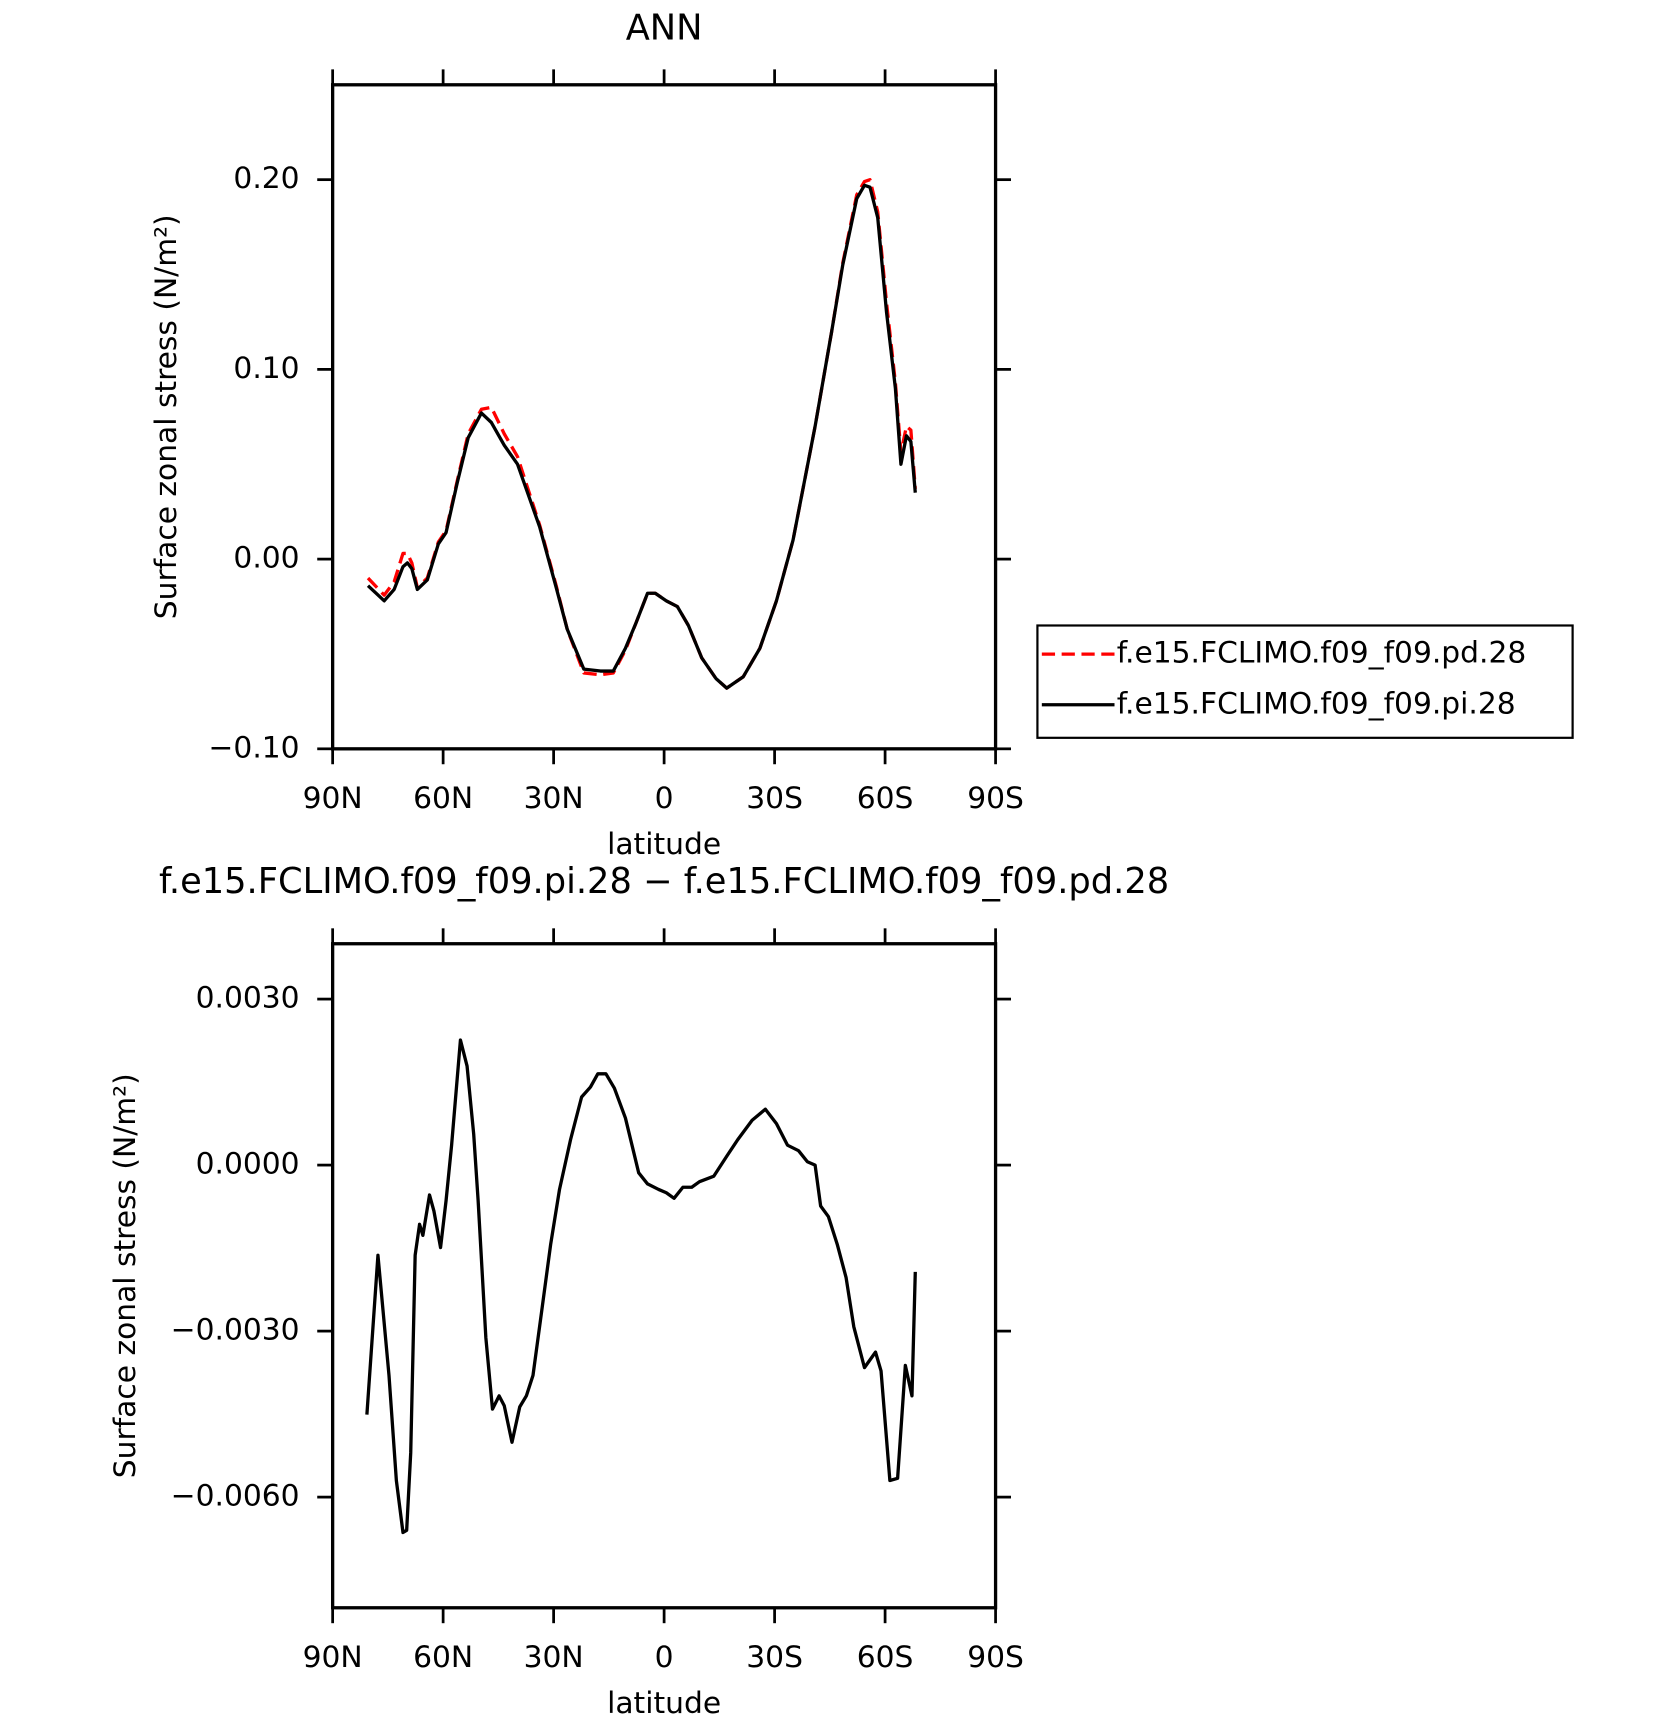  What do you see at coordinates (1316, 703) in the screenshot?
I see `legend-label: f.e15.FCLIMO.f09_f09.pi.28` at bounding box center [1316, 703].